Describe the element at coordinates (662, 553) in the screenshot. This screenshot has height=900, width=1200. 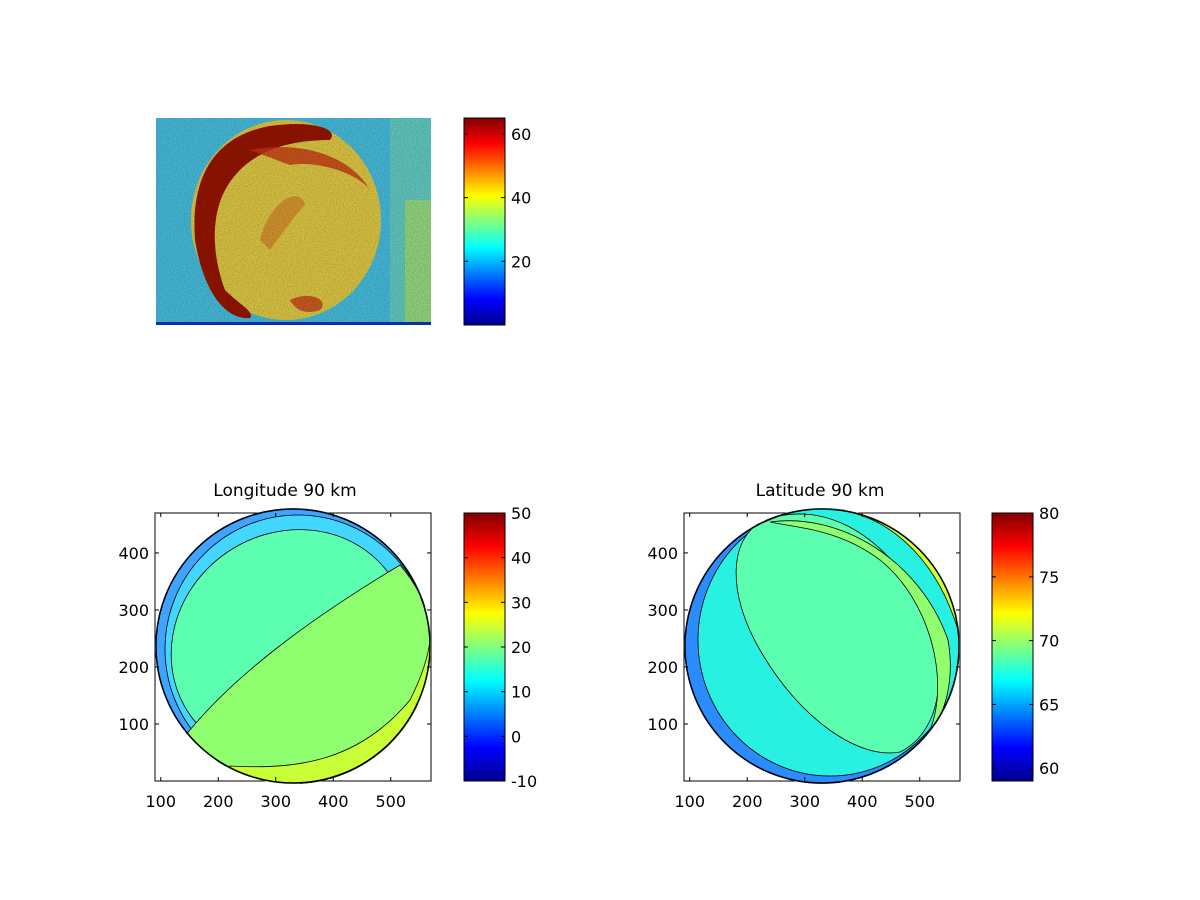
I see `latitude-y-tick-label: 400` at that location.